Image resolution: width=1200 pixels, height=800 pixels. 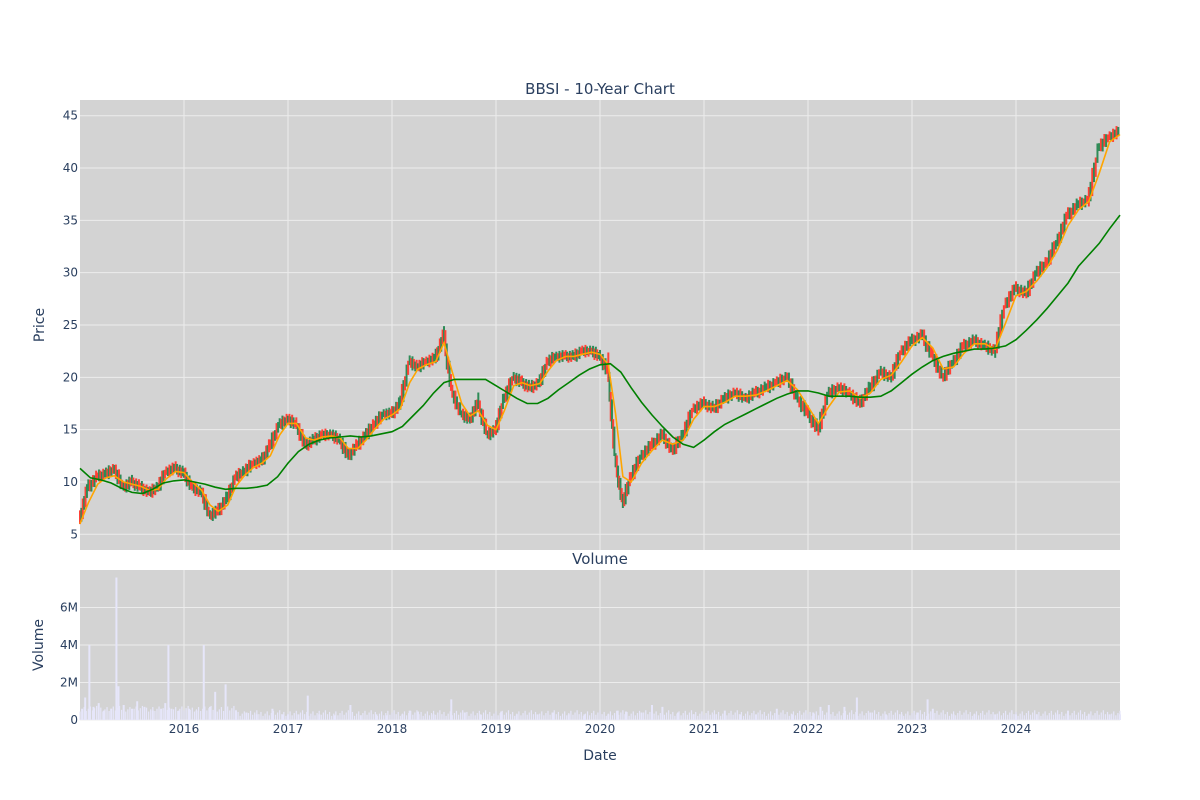 I want to click on x-tick-label: 2022, so click(x=808, y=729).